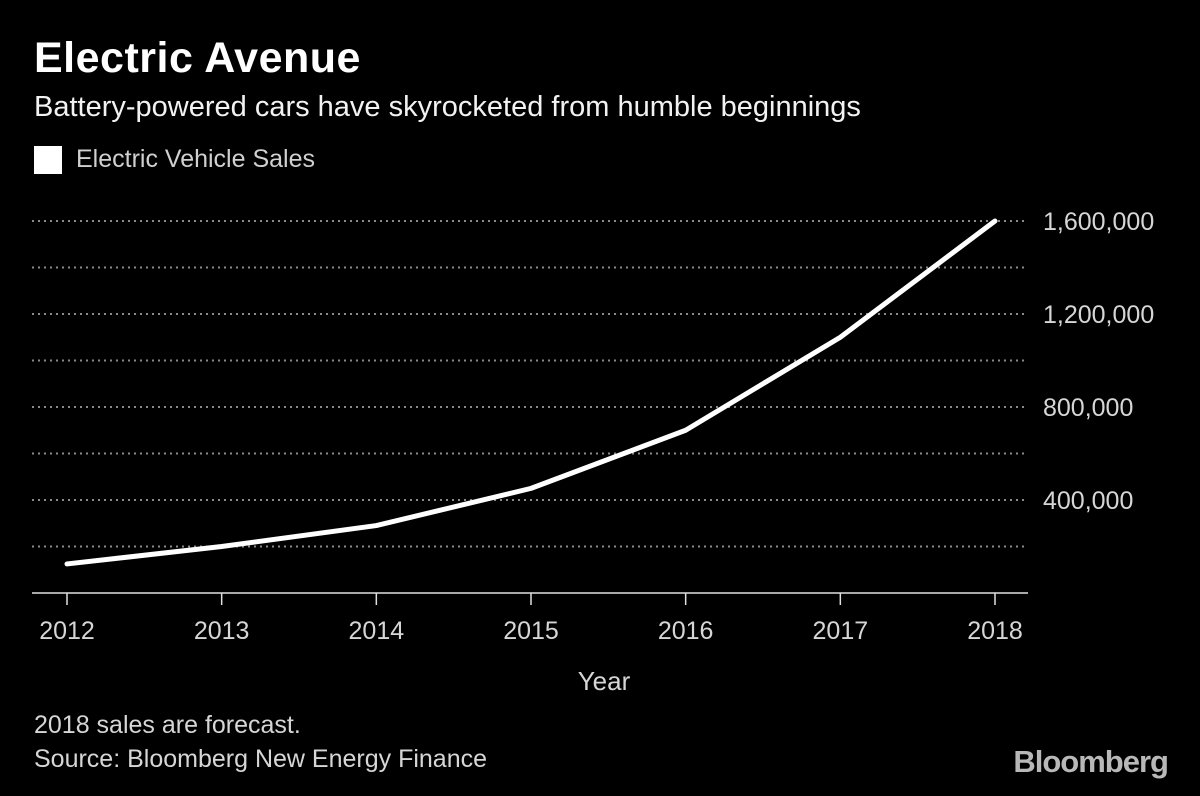 The height and width of the screenshot is (796, 1200). I want to click on source-note: Source: Bloomberg New Energy Finance, so click(261, 759).